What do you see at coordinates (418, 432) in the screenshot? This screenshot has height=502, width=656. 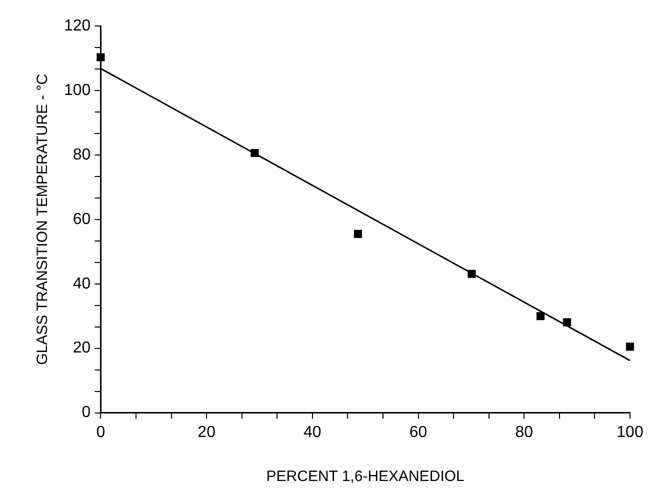 I see `x-tick-label: 60` at bounding box center [418, 432].